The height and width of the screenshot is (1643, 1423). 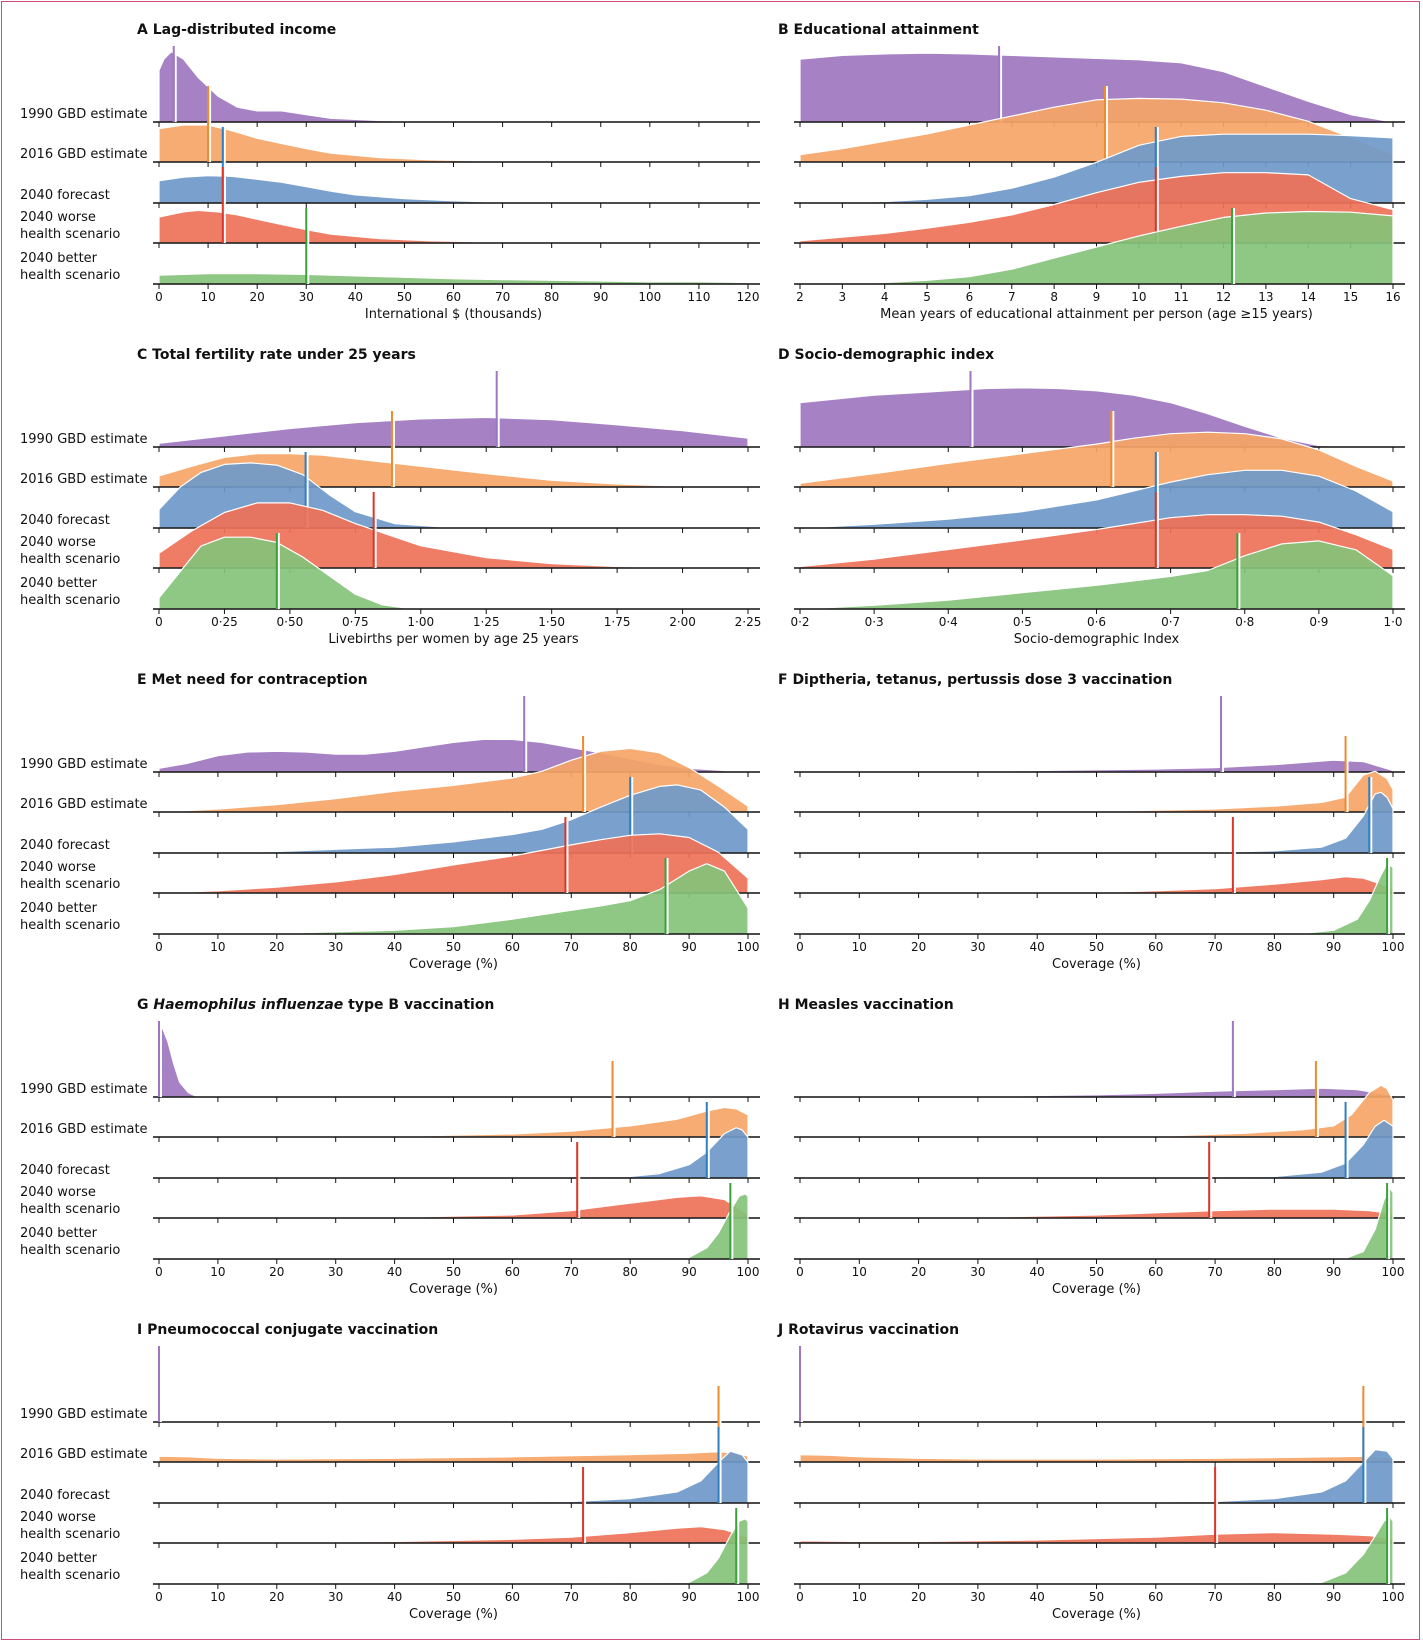 What do you see at coordinates (58, 542) in the screenshot?
I see `row-label: 2040 worse` at bounding box center [58, 542].